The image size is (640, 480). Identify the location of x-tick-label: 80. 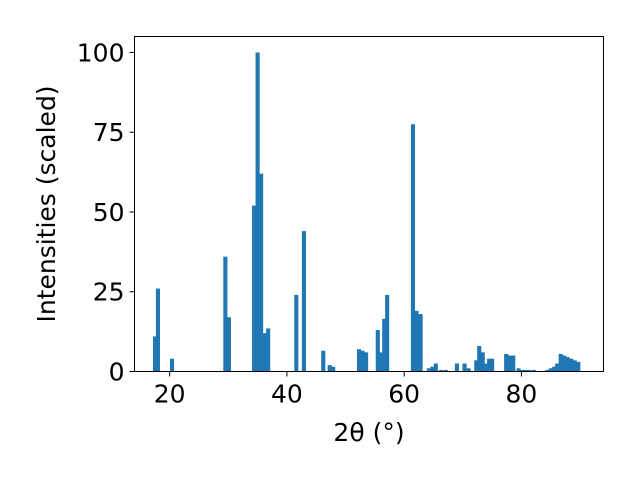
(522, 394).